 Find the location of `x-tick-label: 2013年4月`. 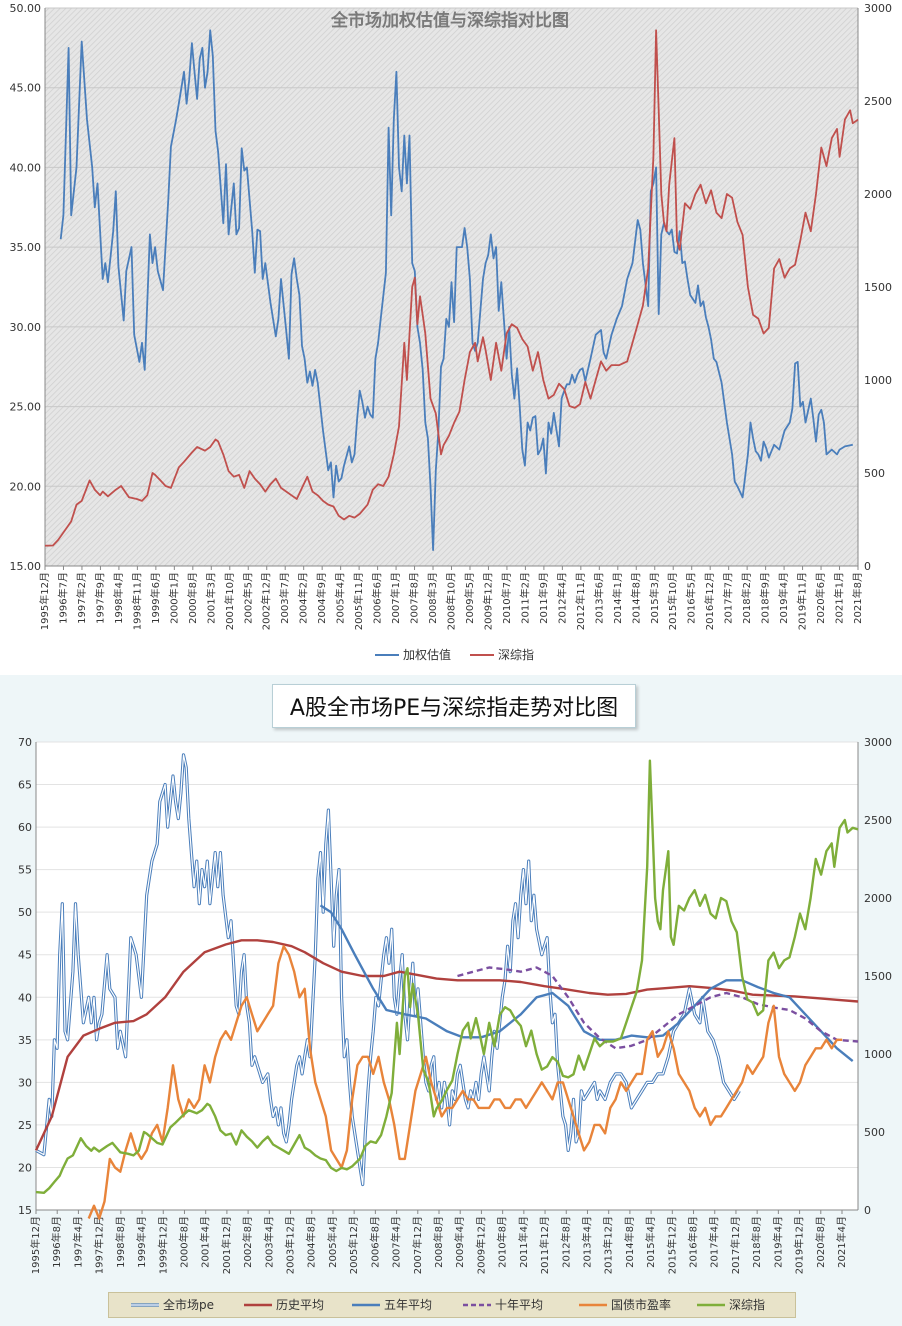

x-tick-label: 2013年4月 is located at coordinates (586, 1242).